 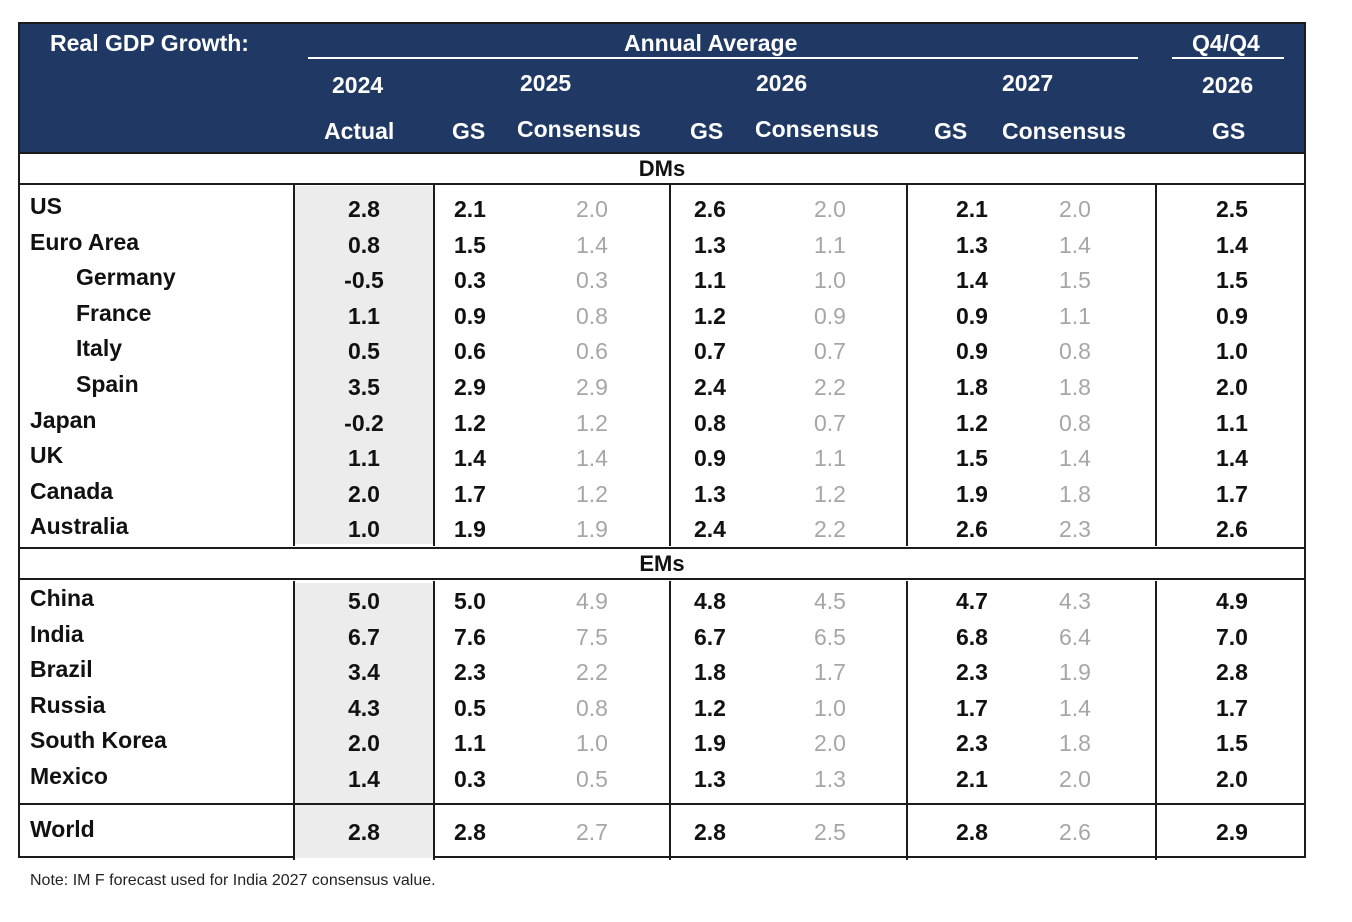 I want to click on table-cell: 0.6, so click(x=470, y=351).